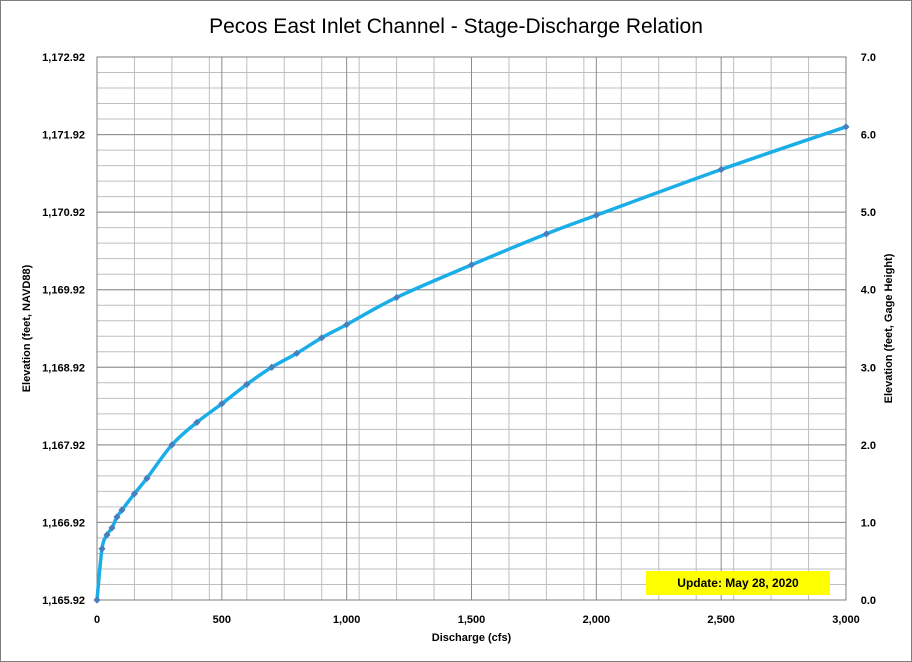 This screenshot has width=912, height=662. What do you see at coordinates (63, 58) in the screenshot?
I see `y-tick-label: 1,172.92` at bounding box center [63, 58].